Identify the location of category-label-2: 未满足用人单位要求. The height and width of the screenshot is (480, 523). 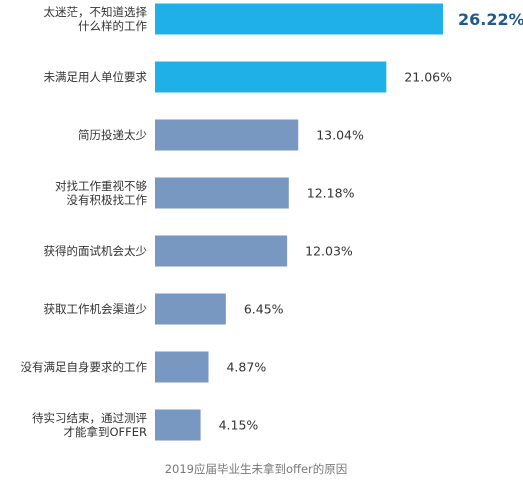
(96, 77).